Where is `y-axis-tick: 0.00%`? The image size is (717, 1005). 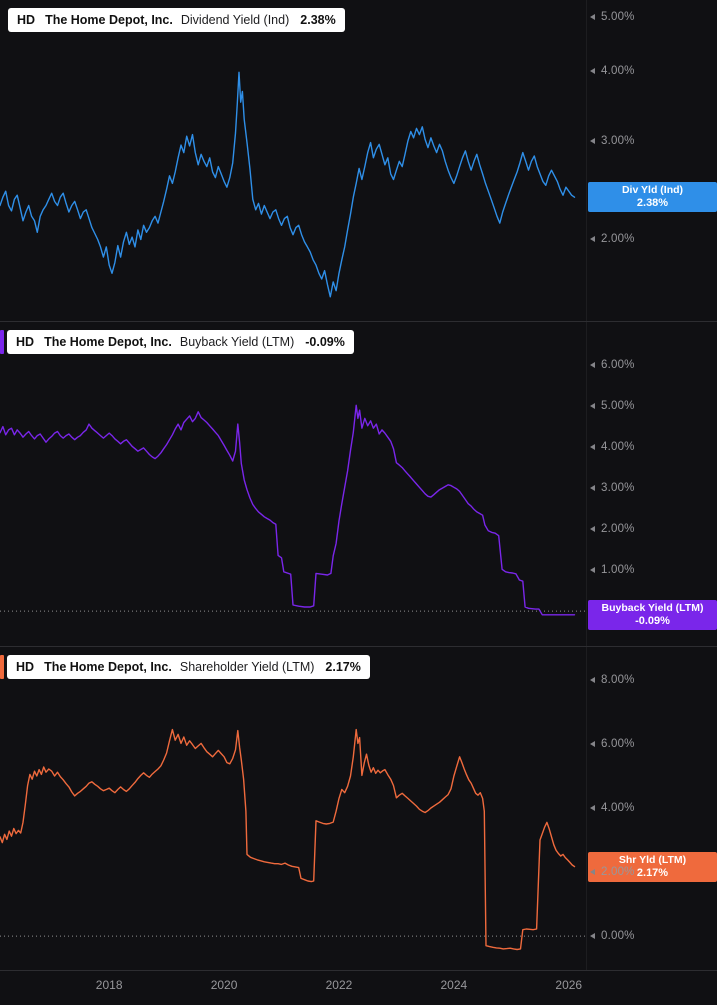
y-axis-tick: 0.00% is located at coordinates (612, 936).